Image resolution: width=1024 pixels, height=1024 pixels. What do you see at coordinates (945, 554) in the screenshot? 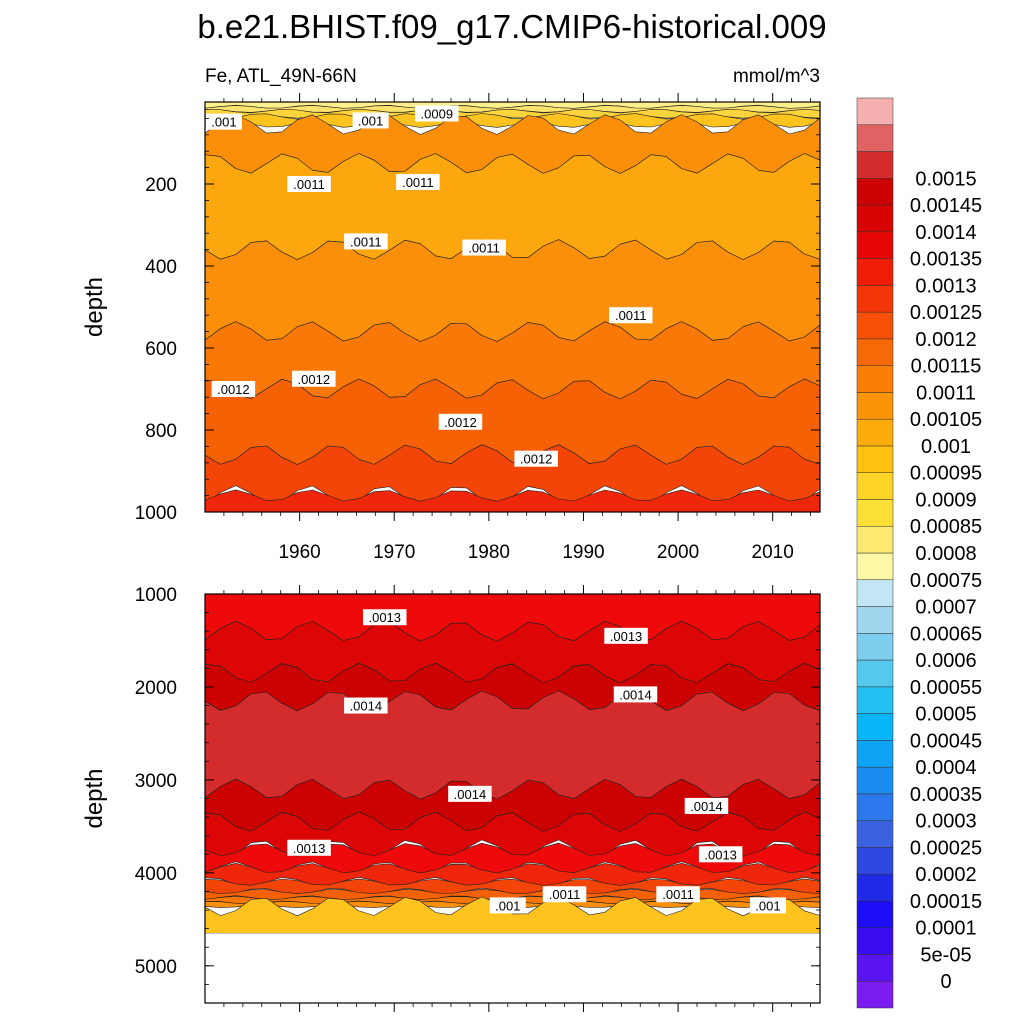
I see `colorbar-label: 0.0008` at bounding box center [945, 554].